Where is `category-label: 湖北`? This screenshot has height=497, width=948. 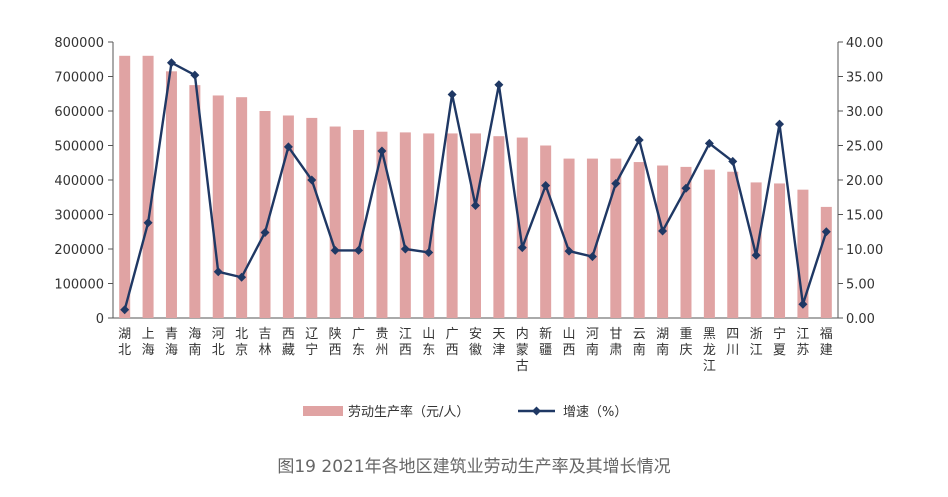 category-label: 湖北 is located at coordinates (124, 342).